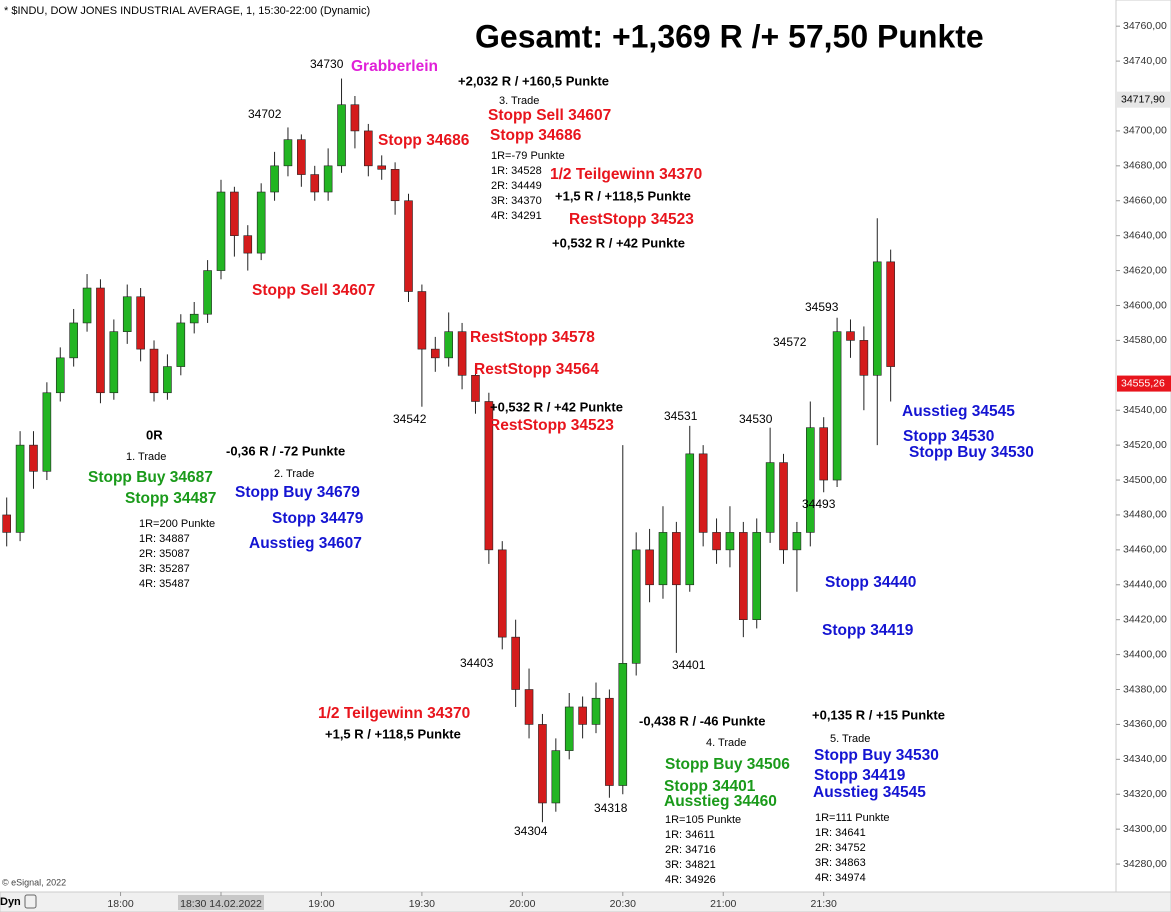 The width and height of the screenshot is (1171, 912). What do you see at coordinates (819, 504) in the screenshot?
I see `annotation: 34493` at bounding box center [819, 504].